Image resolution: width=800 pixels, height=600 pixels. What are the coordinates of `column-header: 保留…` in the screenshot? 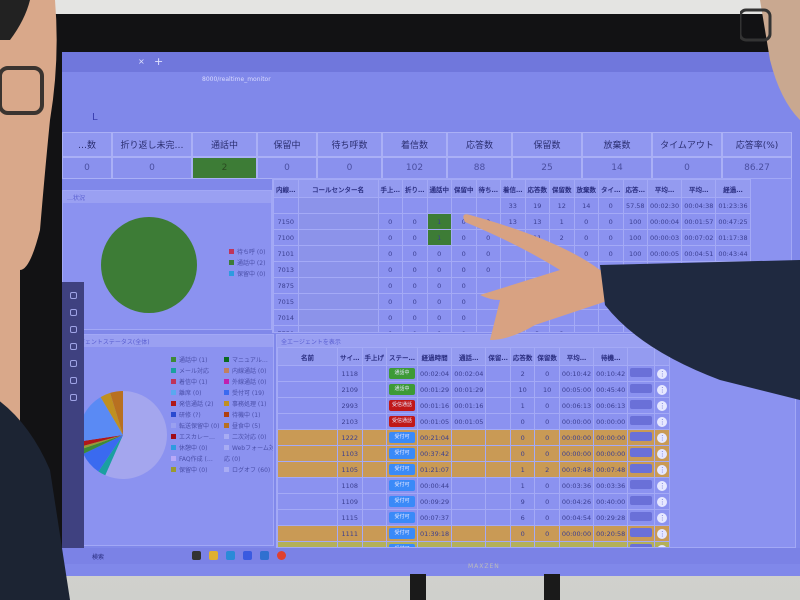 It's located at (498, 356).